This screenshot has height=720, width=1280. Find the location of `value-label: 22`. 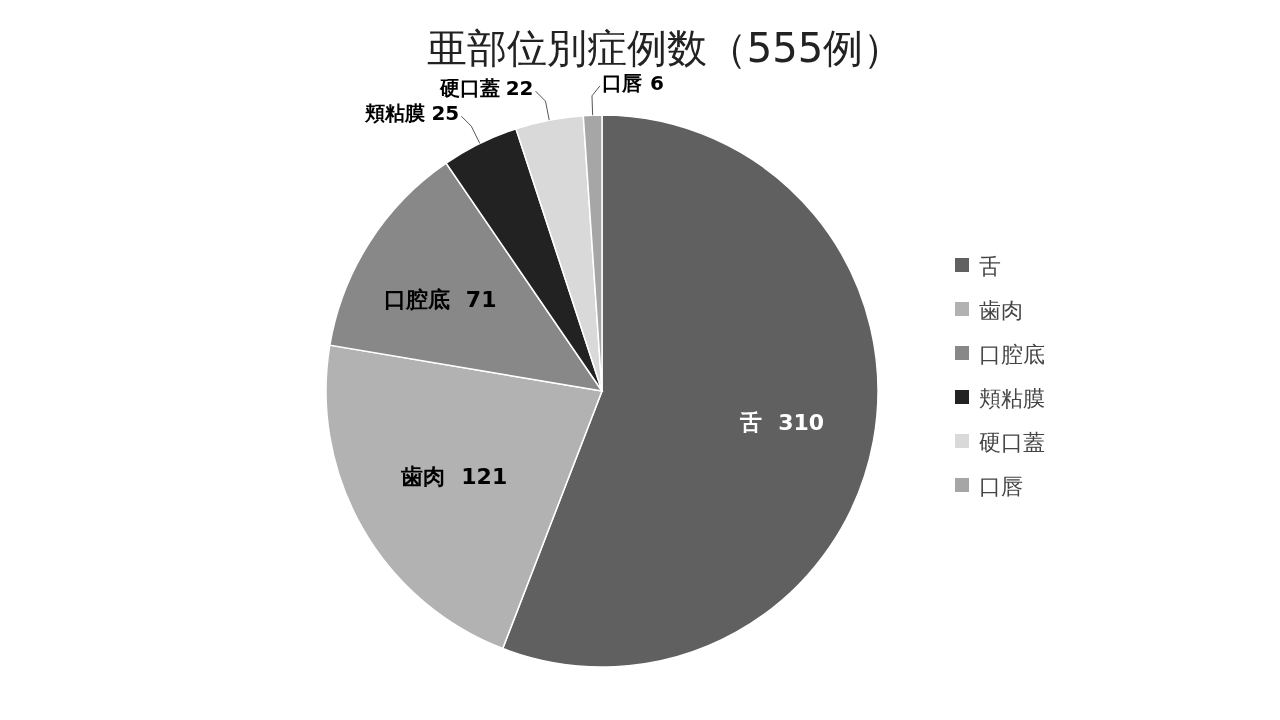

value-label: 22 is located at coordinates (519, 88).